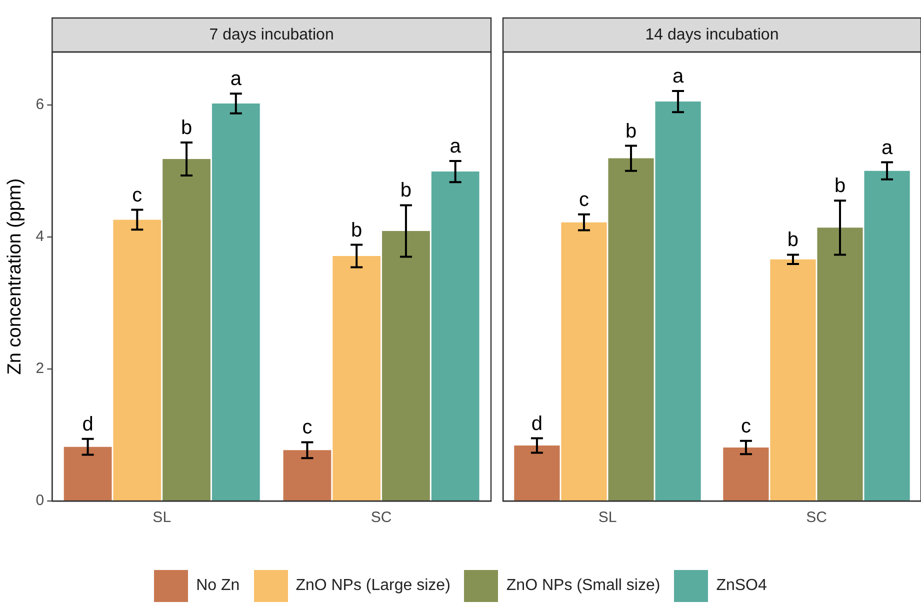 The height and width of the screenshot is (604, 921). Describe the element at coordinates (40, 237) in the screenshot. I see `y-tick-label: 4` at that location.